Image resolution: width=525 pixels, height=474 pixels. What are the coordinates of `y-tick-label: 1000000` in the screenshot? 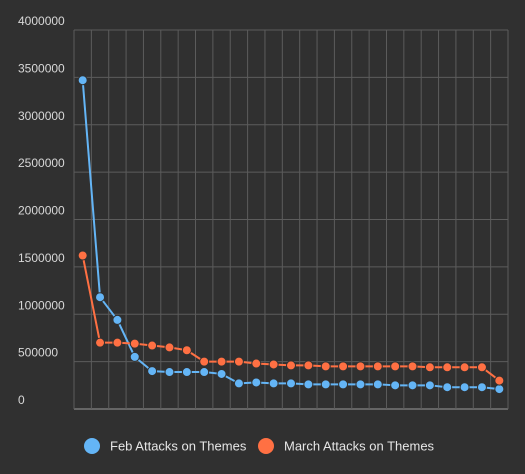 It's located at (41, 305).